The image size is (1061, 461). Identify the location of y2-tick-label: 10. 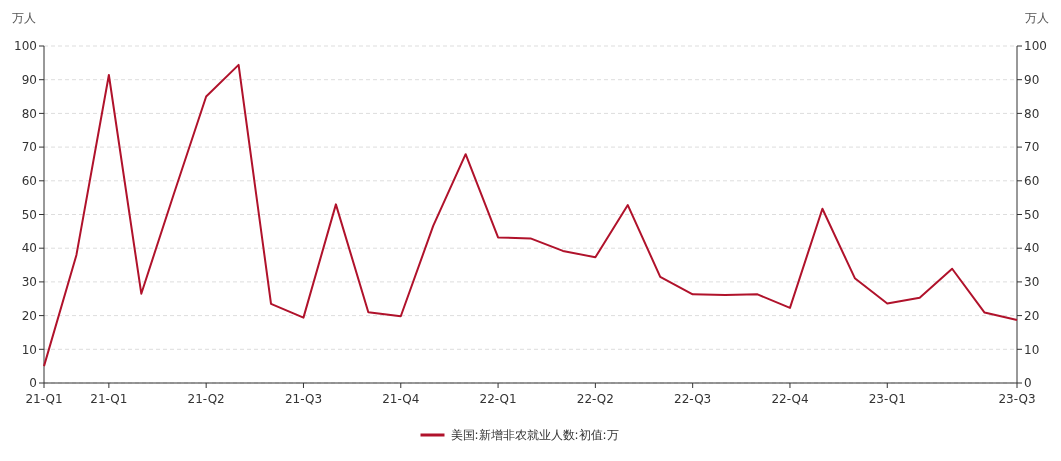
(1032, 349).